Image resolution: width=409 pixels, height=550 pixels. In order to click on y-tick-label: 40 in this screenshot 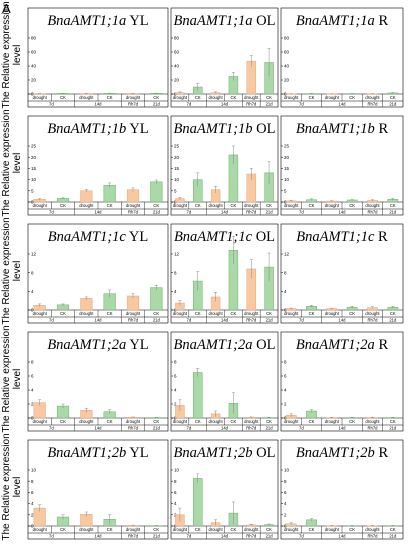, I will do `click(34, 66)`.